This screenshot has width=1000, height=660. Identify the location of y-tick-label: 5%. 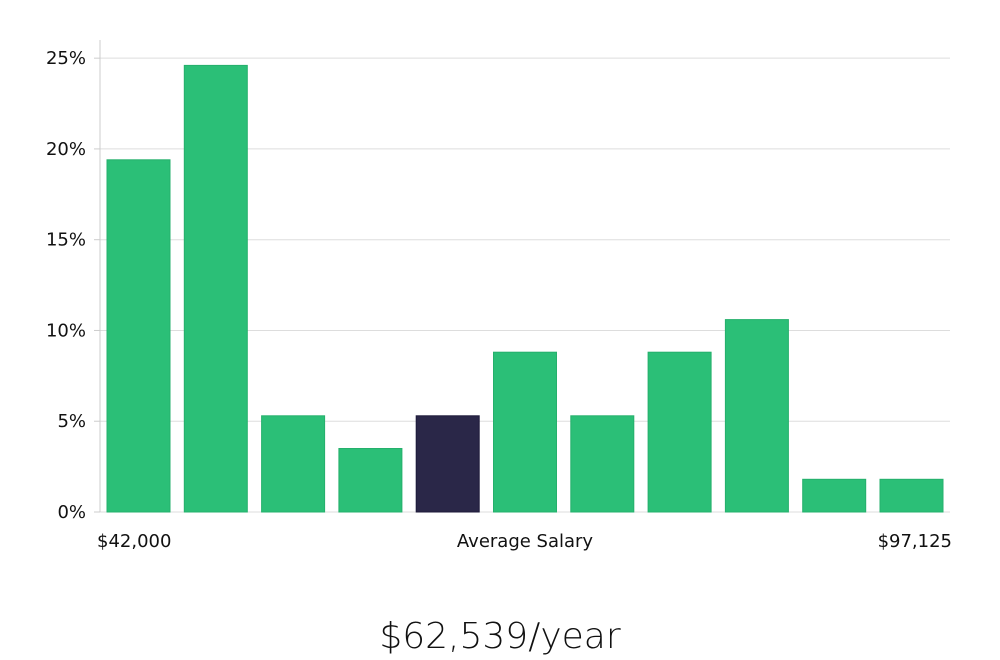
(71, 421).